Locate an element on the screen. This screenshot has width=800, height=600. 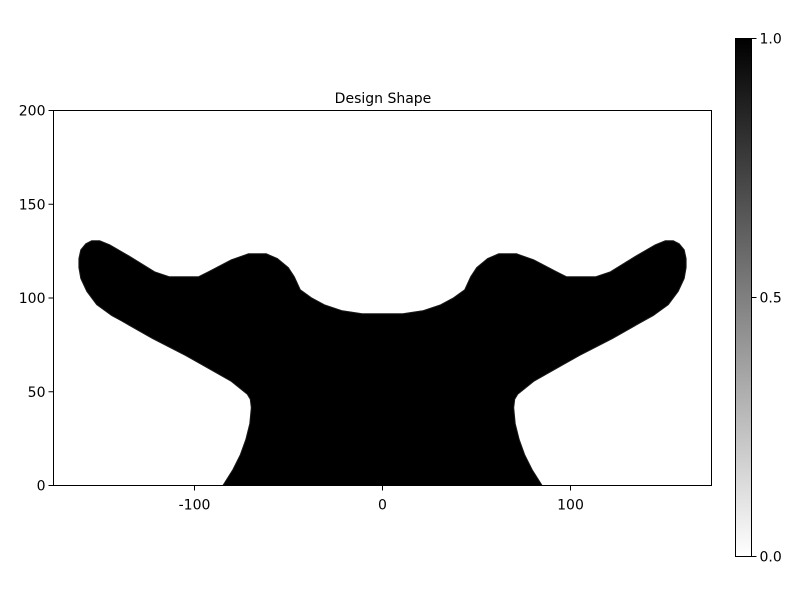
colorbar-gradient is located at coordinates (743, 297).